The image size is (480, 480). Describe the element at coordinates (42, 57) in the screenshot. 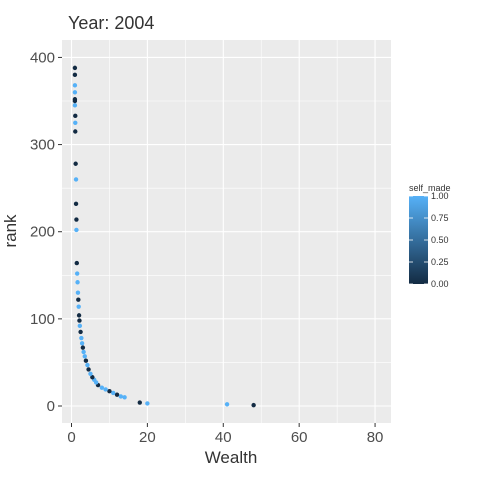

I see `y-tick-label: 400` at that location.